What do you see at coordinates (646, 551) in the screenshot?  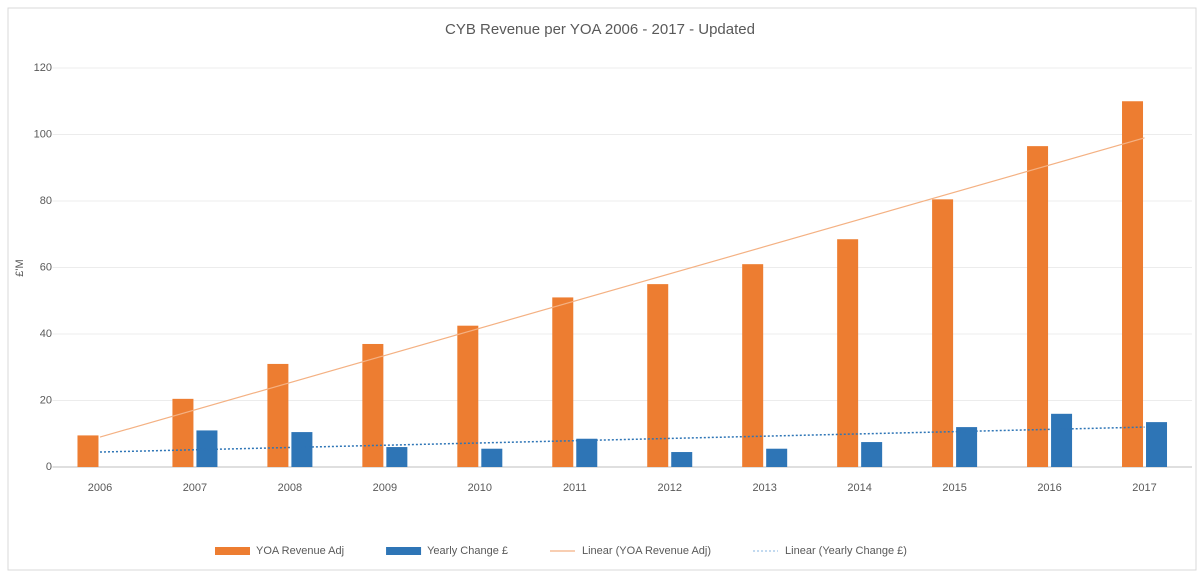 I see `legend-label: Linear (YOA Revenue Adj)` at bounding box center [646, 551].